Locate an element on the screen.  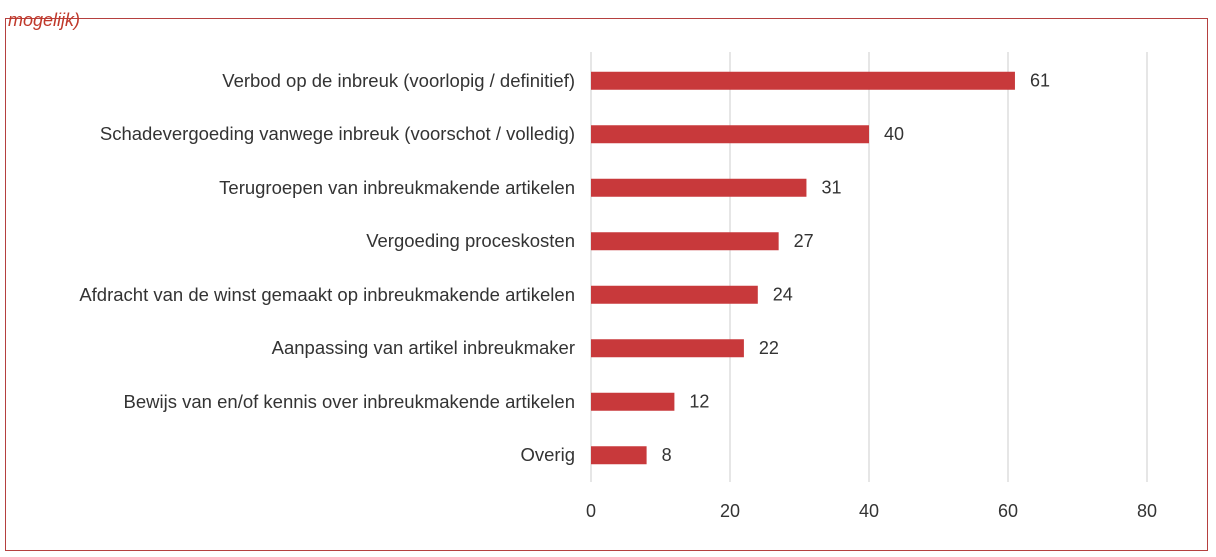
y-tick-label: Terugroepen van inbreukmakende artikelen is located at coordinates (397, 187).